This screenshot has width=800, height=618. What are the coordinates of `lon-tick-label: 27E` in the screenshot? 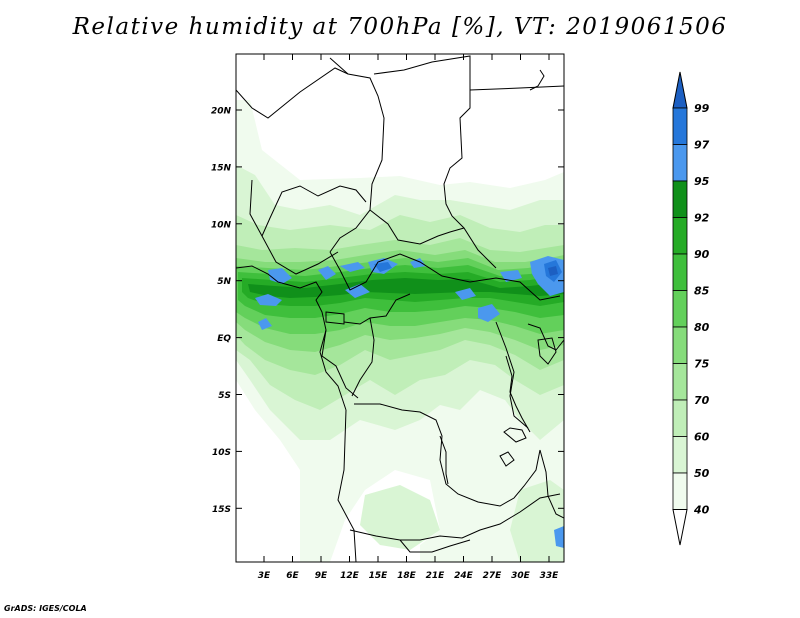 It's located at (493, 576).